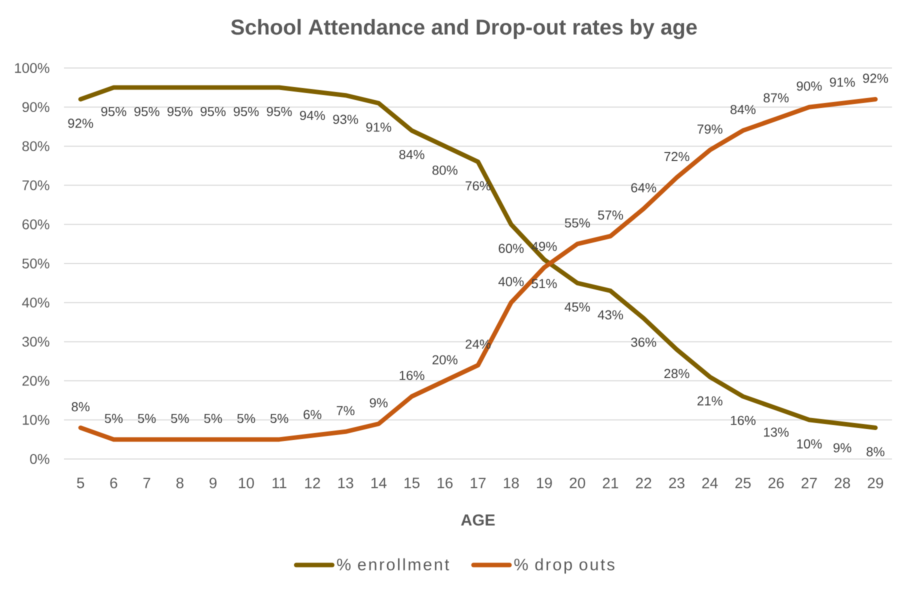  Describe the element at coordinates (36, 107) in the screenshot. I see `y-tick-label: 90%` at that location.